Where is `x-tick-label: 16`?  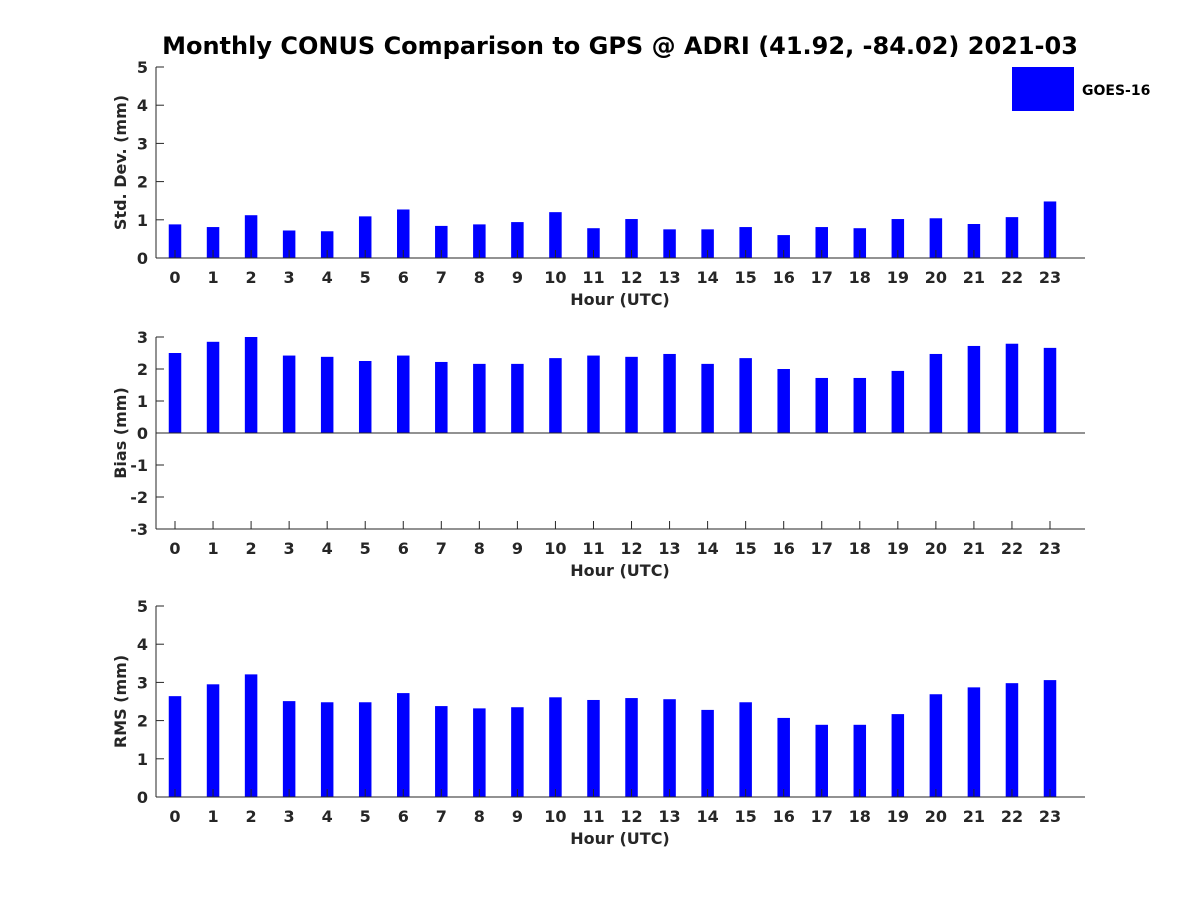
x-tick-label: 16 is located at coordinates (784, 816).